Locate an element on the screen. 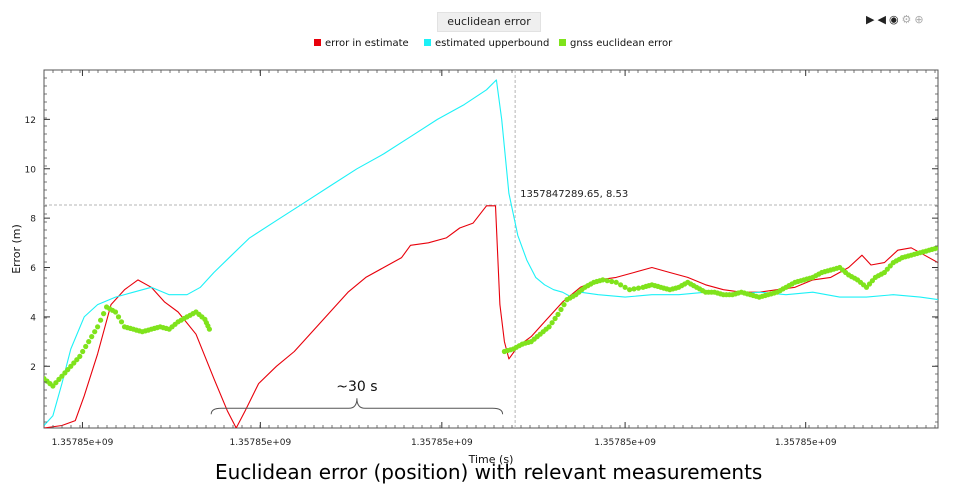 The image size is (959, 484). legend-item: gnss euclidean error is located at coordinates (616, 43).